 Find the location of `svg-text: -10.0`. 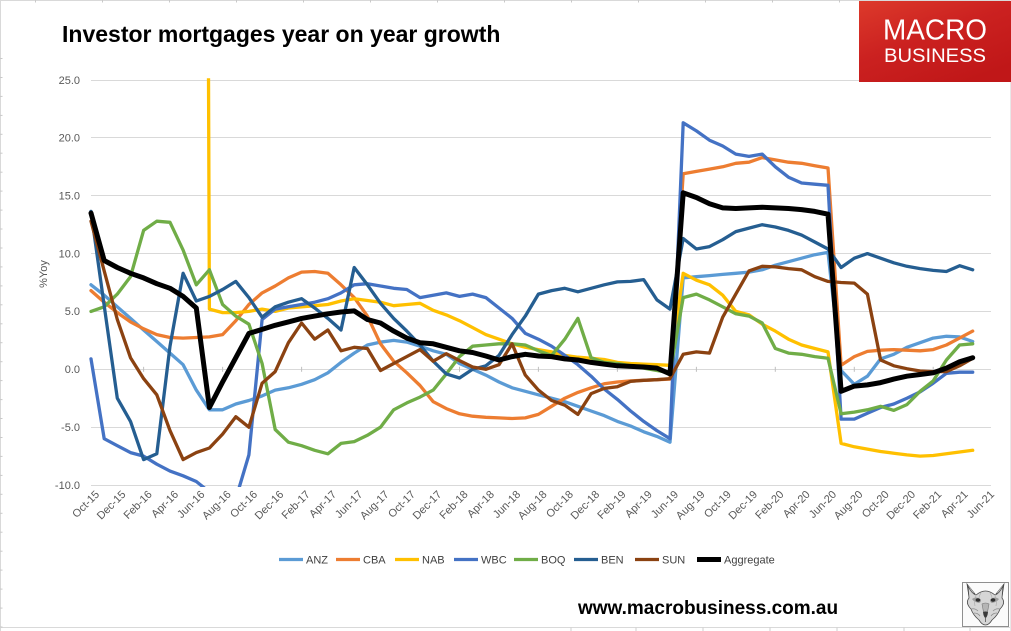

svg-text: -10.0 is located at coordinates (67, 486).